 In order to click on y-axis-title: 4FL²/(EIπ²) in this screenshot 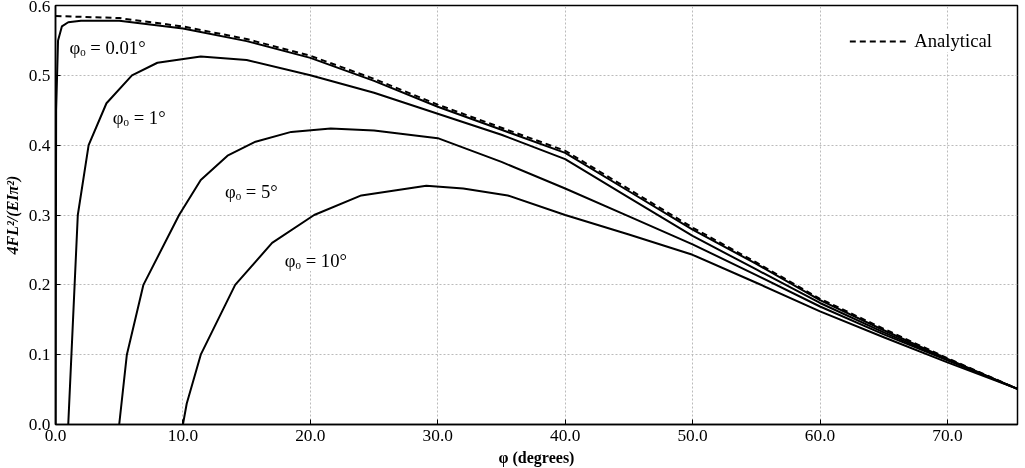, I will do `click(12, 215)`.